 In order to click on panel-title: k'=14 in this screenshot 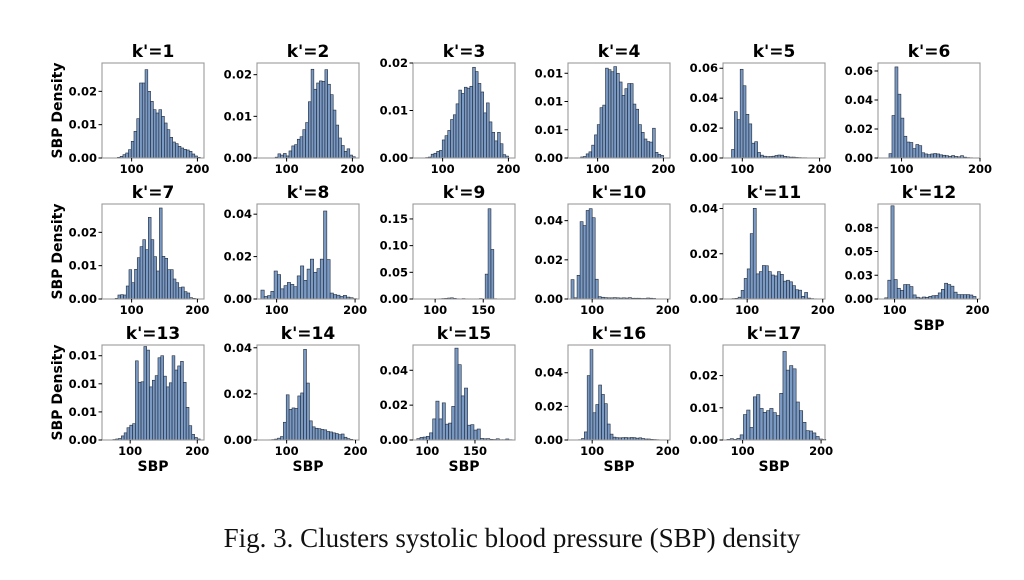, I will do `click(308, 334)`.